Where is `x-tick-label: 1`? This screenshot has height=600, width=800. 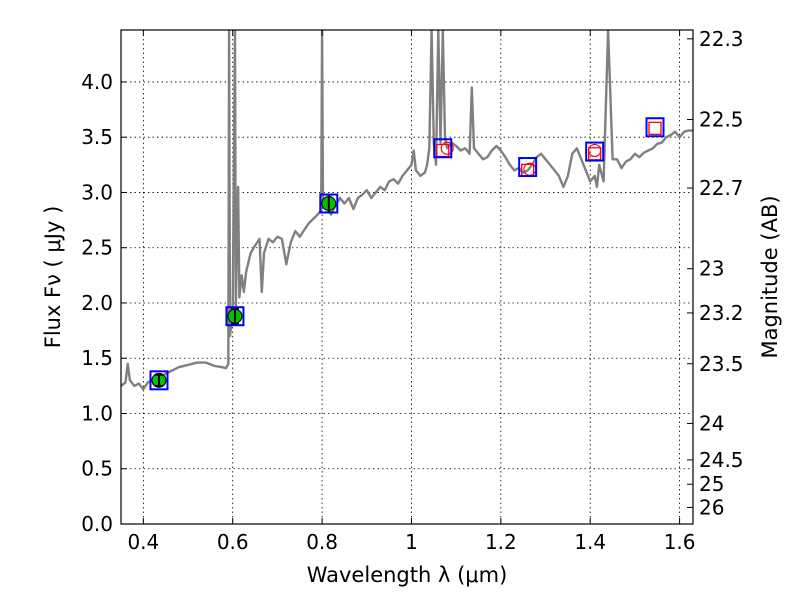 x-tick-label: 1 is located at coordinates (411, 542).